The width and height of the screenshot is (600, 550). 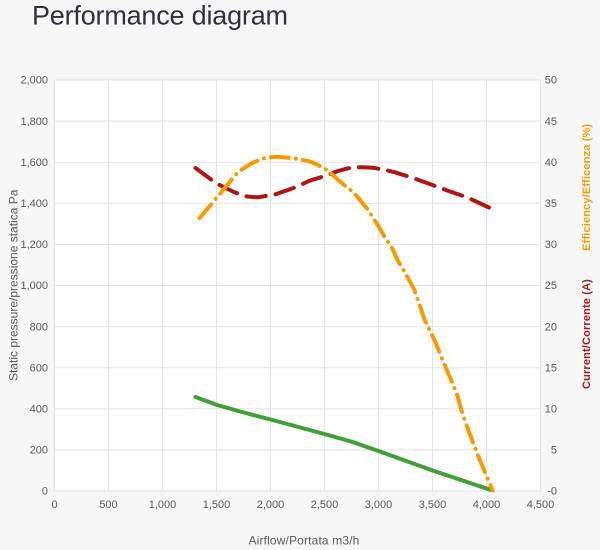 What do you see at coordinates (487, 505) in the screenshot?
I see `svg-text: 4,000` at bounding box center [487, 505].